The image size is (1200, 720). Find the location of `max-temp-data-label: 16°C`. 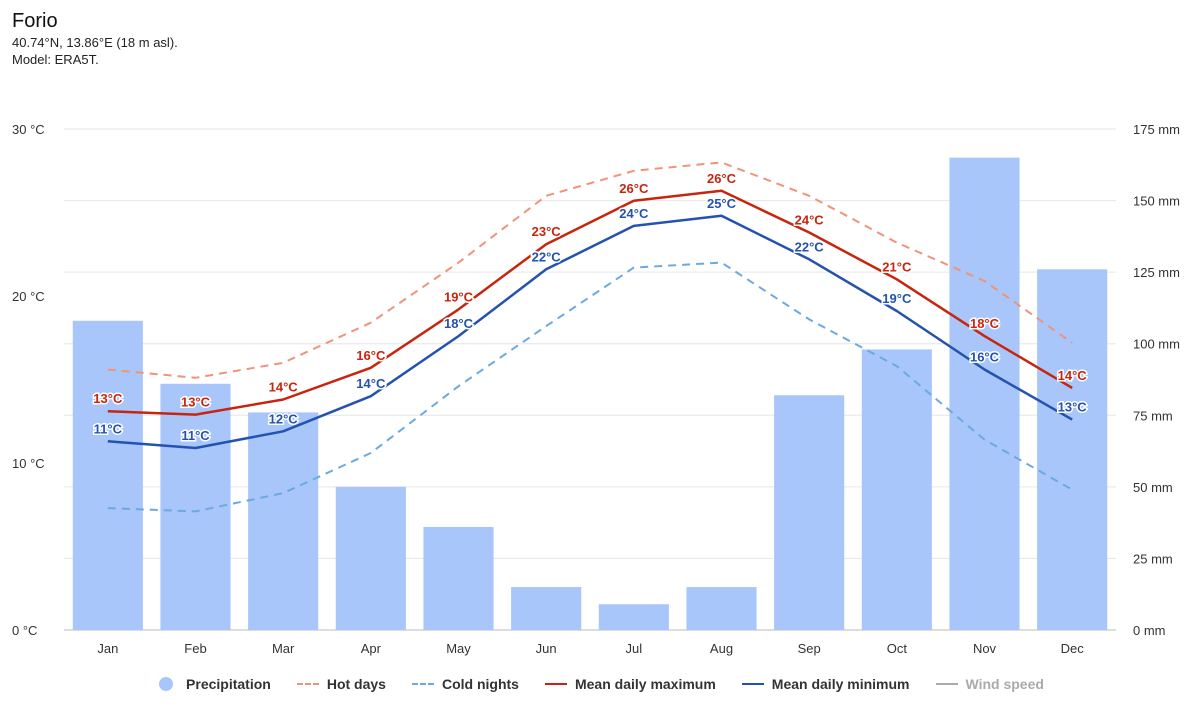

max-temp-data-label: 16°C is located at coordinates (371, 355).